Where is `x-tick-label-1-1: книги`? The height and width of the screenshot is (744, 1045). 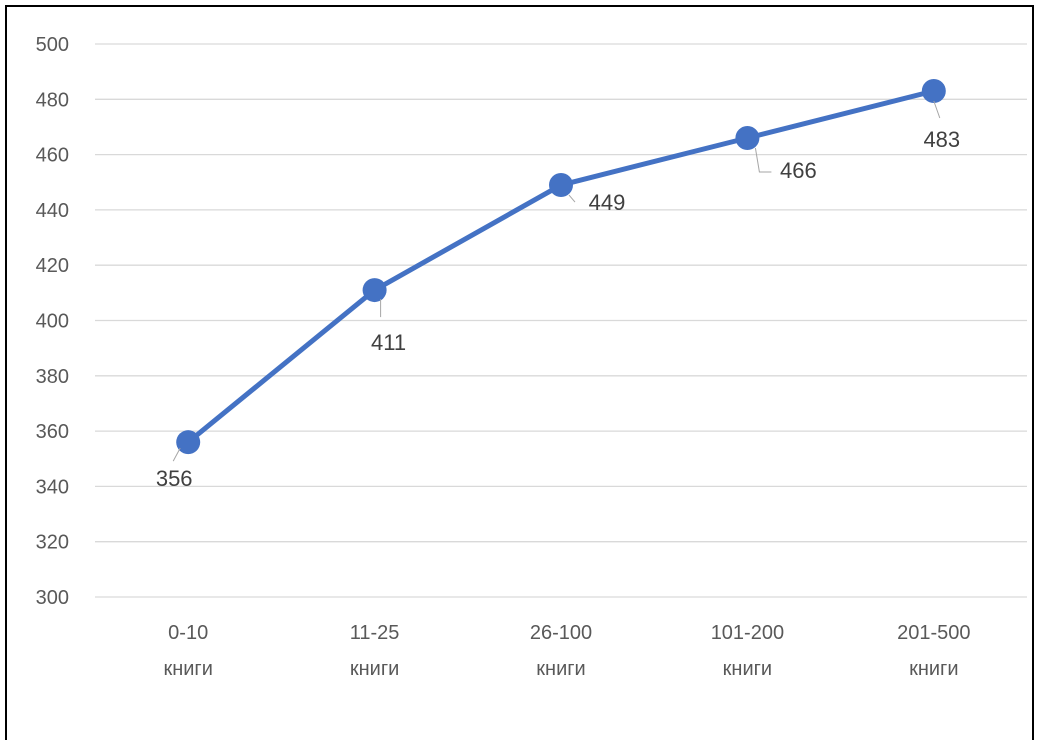 x-tick-label-1-1: книги is located at coordinates (374, 669).